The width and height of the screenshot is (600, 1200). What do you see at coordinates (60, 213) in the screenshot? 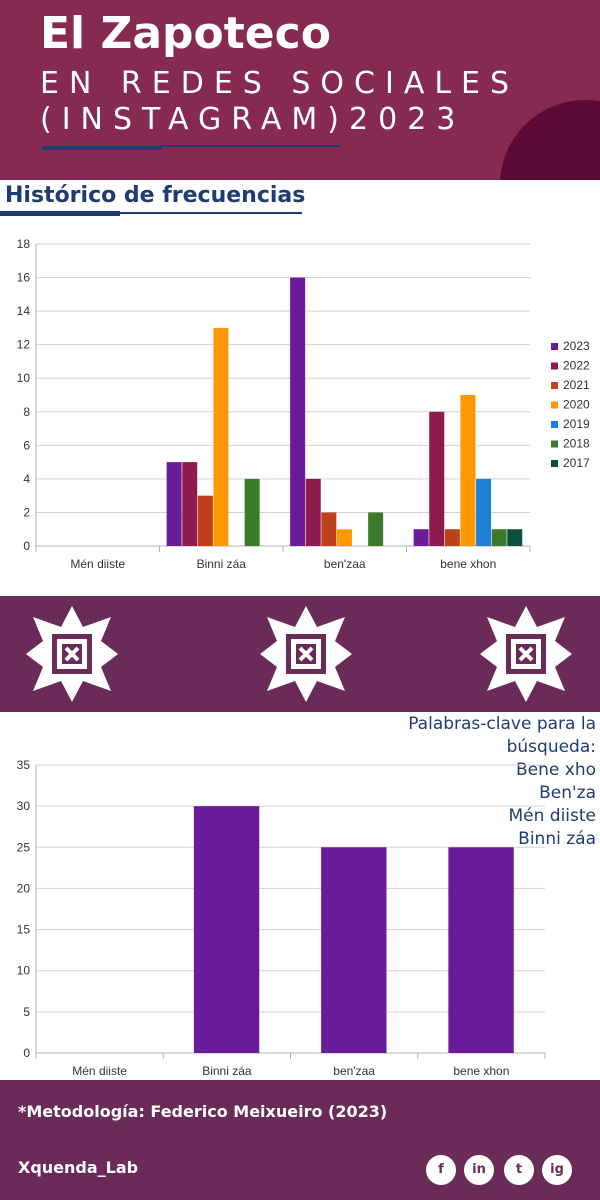
I see `section-underline` at bounding box center [60, 213].